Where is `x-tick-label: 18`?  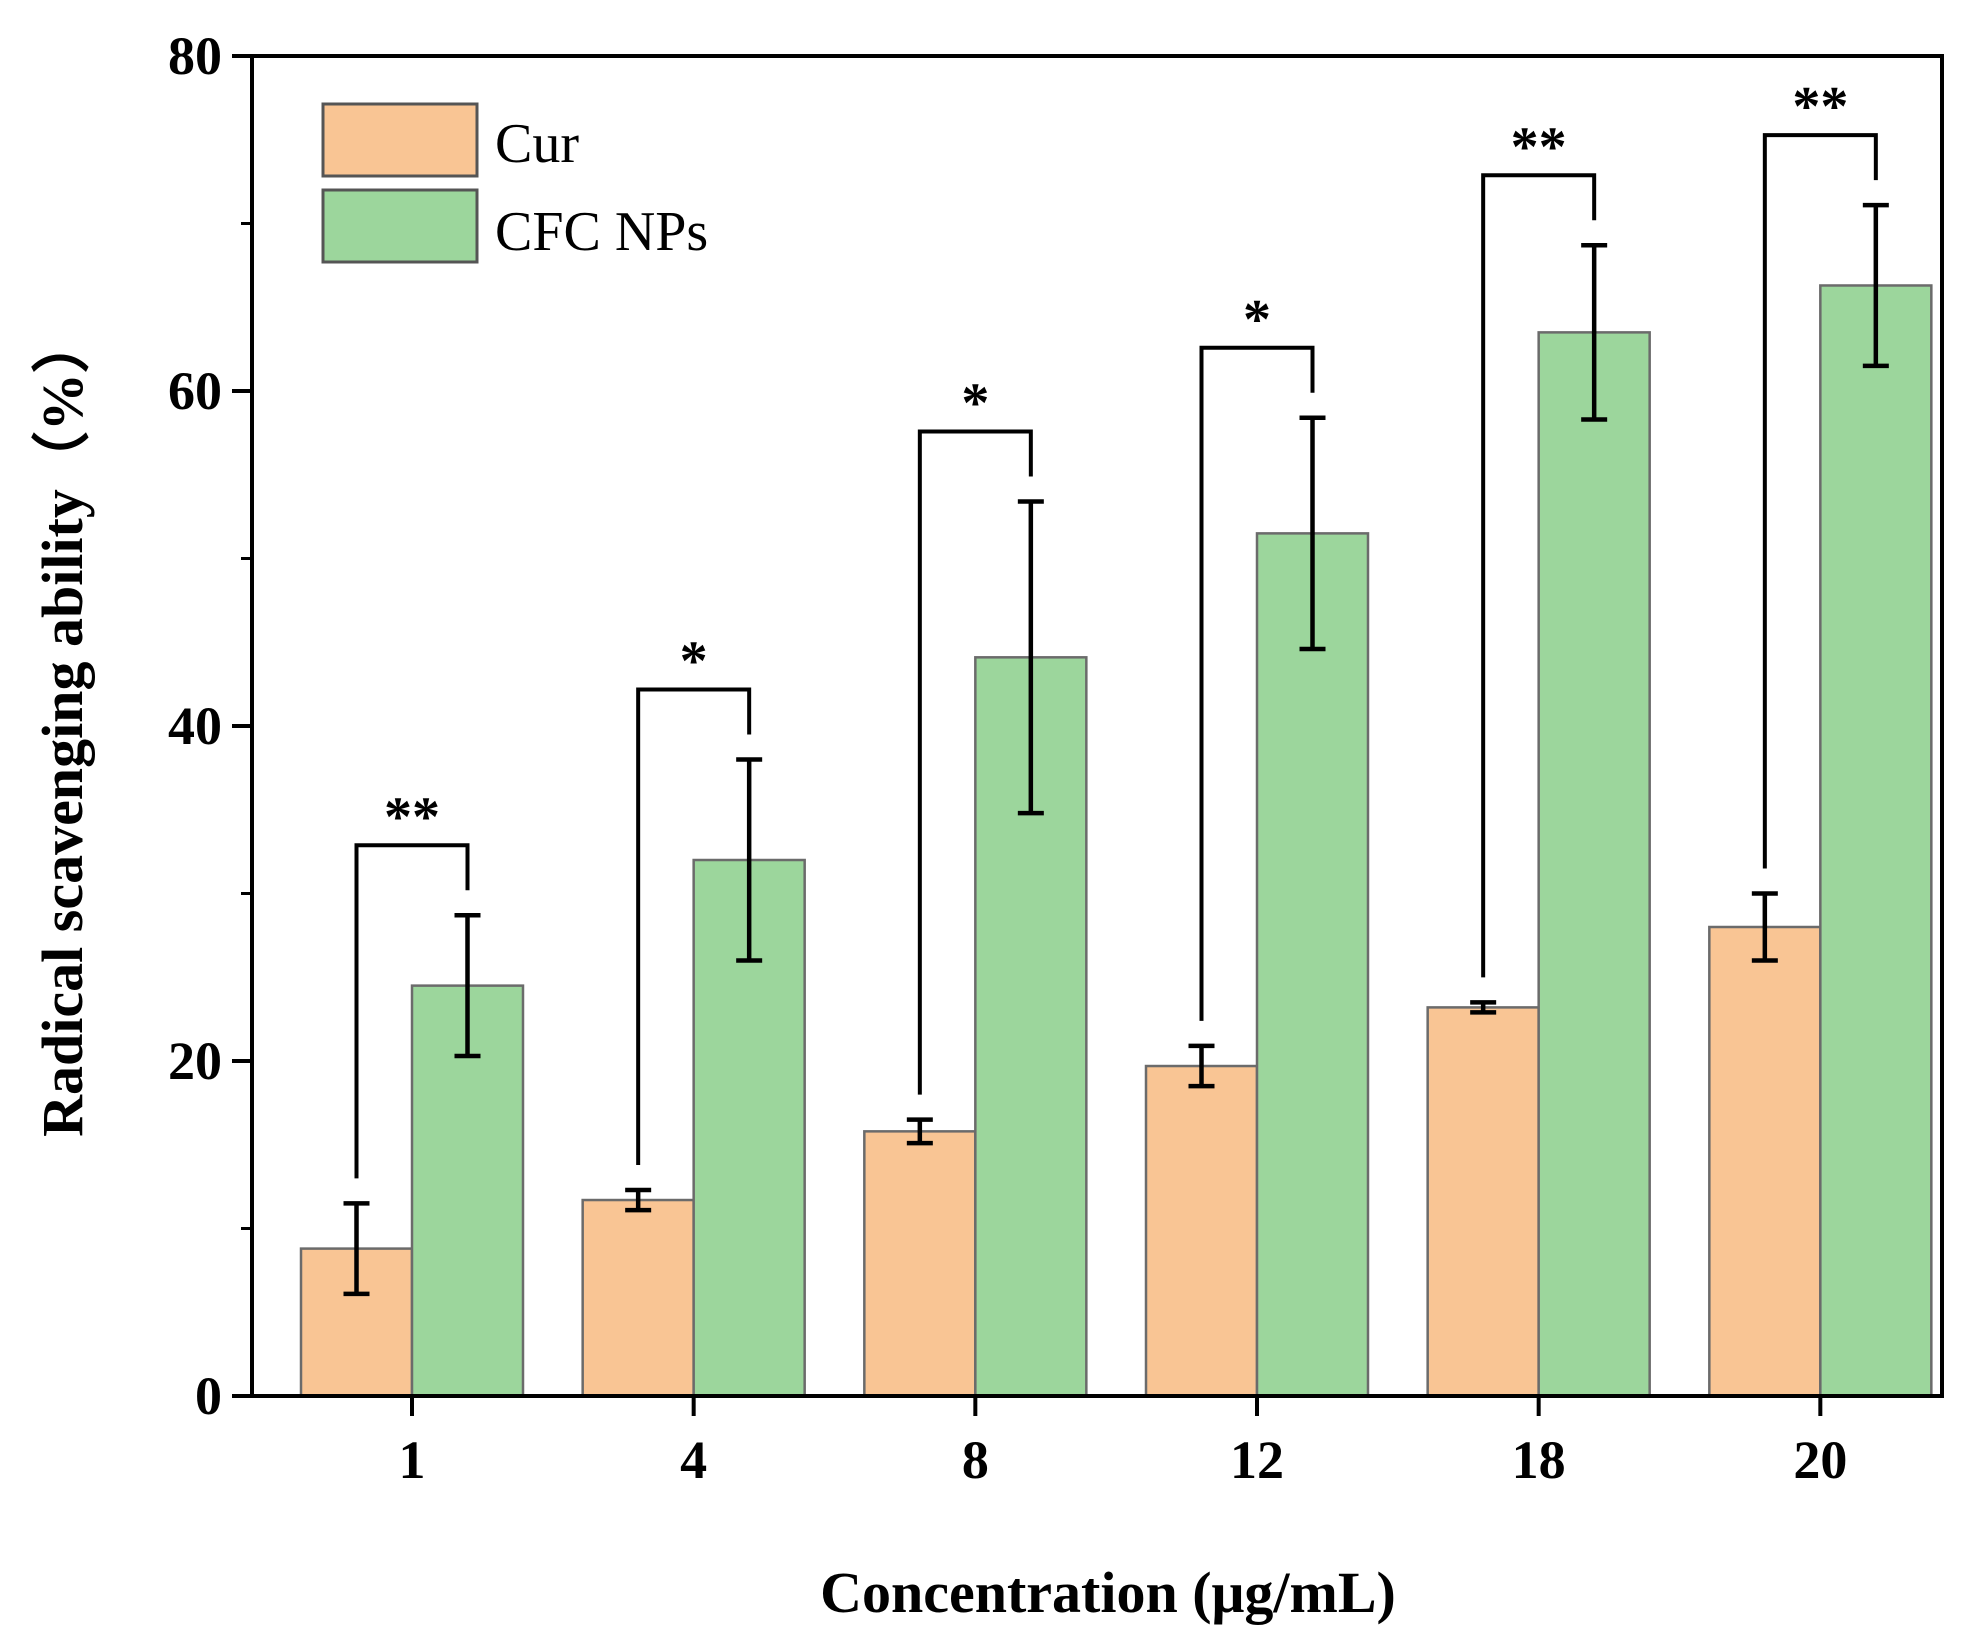 x-tick-label: 18 is located at coordinates (1539, 1460).